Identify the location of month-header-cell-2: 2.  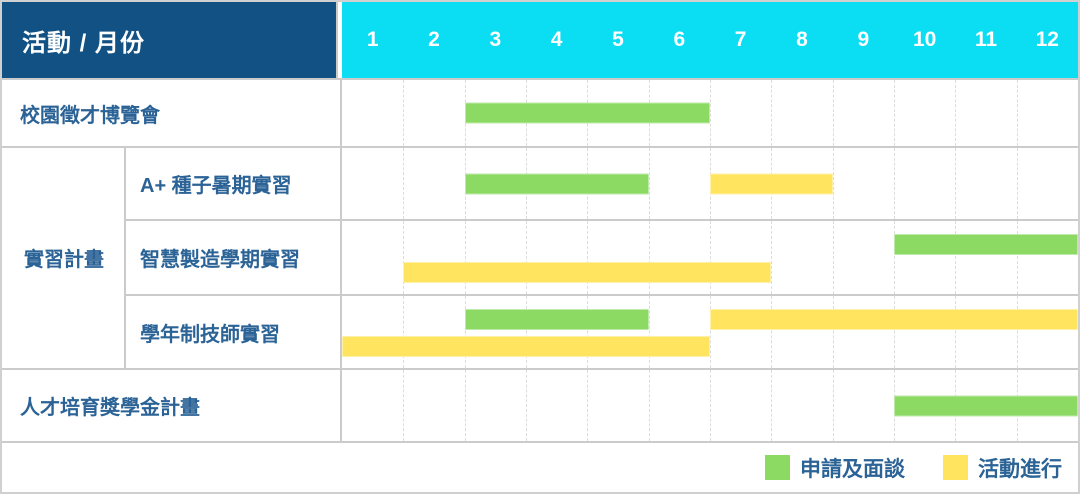
(434, 39).